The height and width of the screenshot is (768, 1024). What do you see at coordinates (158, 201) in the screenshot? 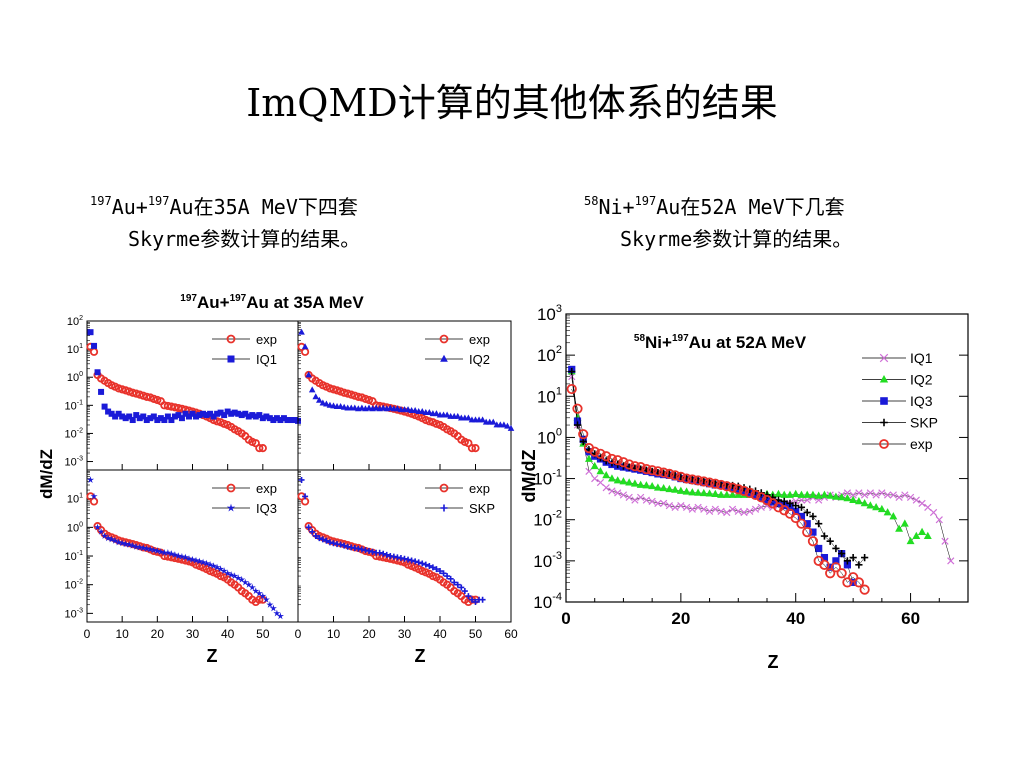
I see `caption-left-sup2: 197` at bounding box center [158, 201].